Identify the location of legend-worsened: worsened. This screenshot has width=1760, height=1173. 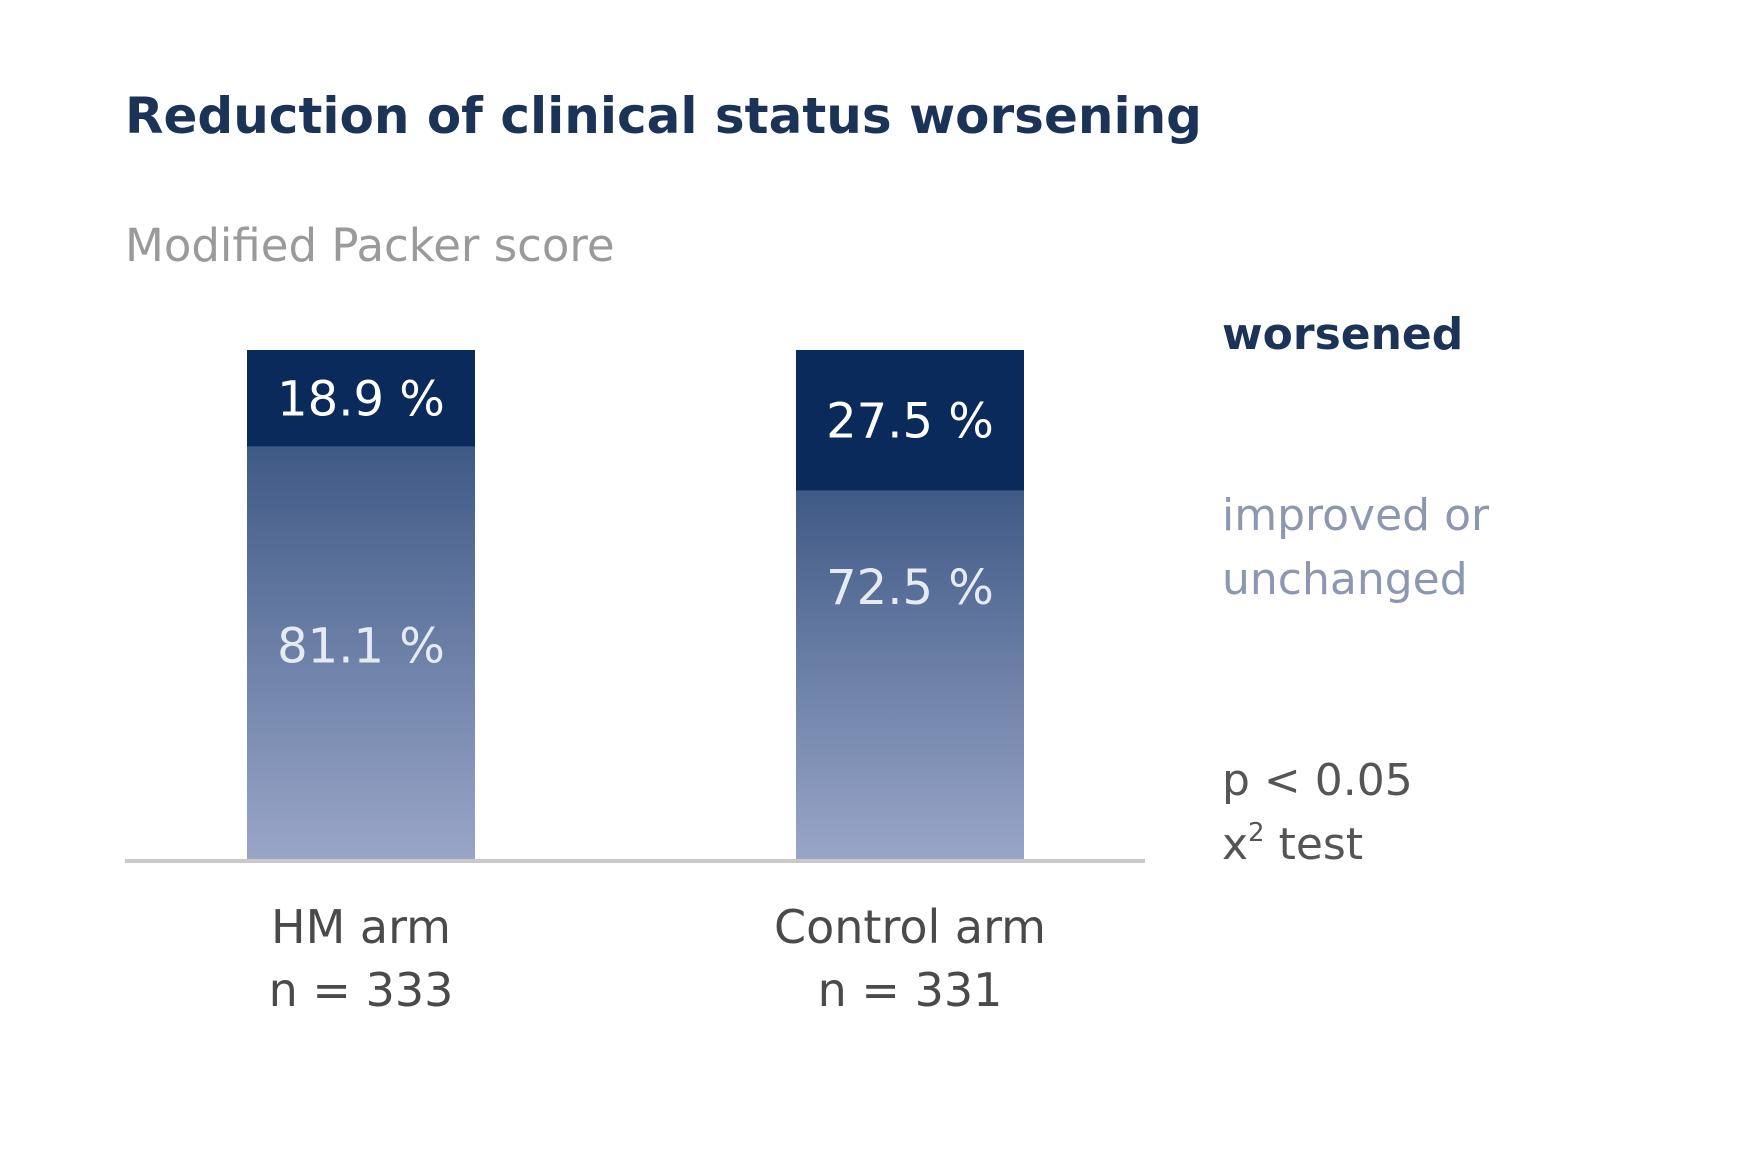
(1342, 334).